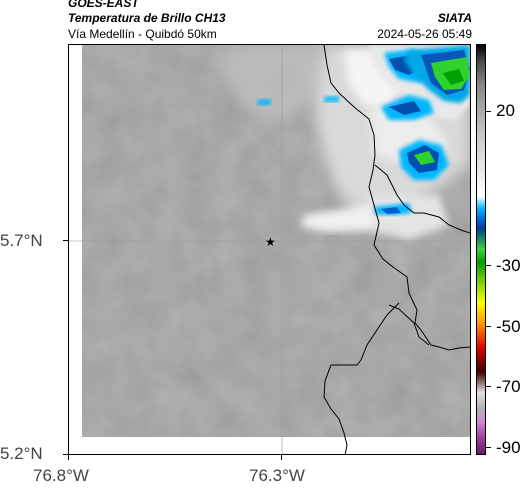 This screenshot has width=526, height=491. Describe the element at coordinates (508, 265) in the screenshot. I see `colorbar-label-minus30: -30` at that location.